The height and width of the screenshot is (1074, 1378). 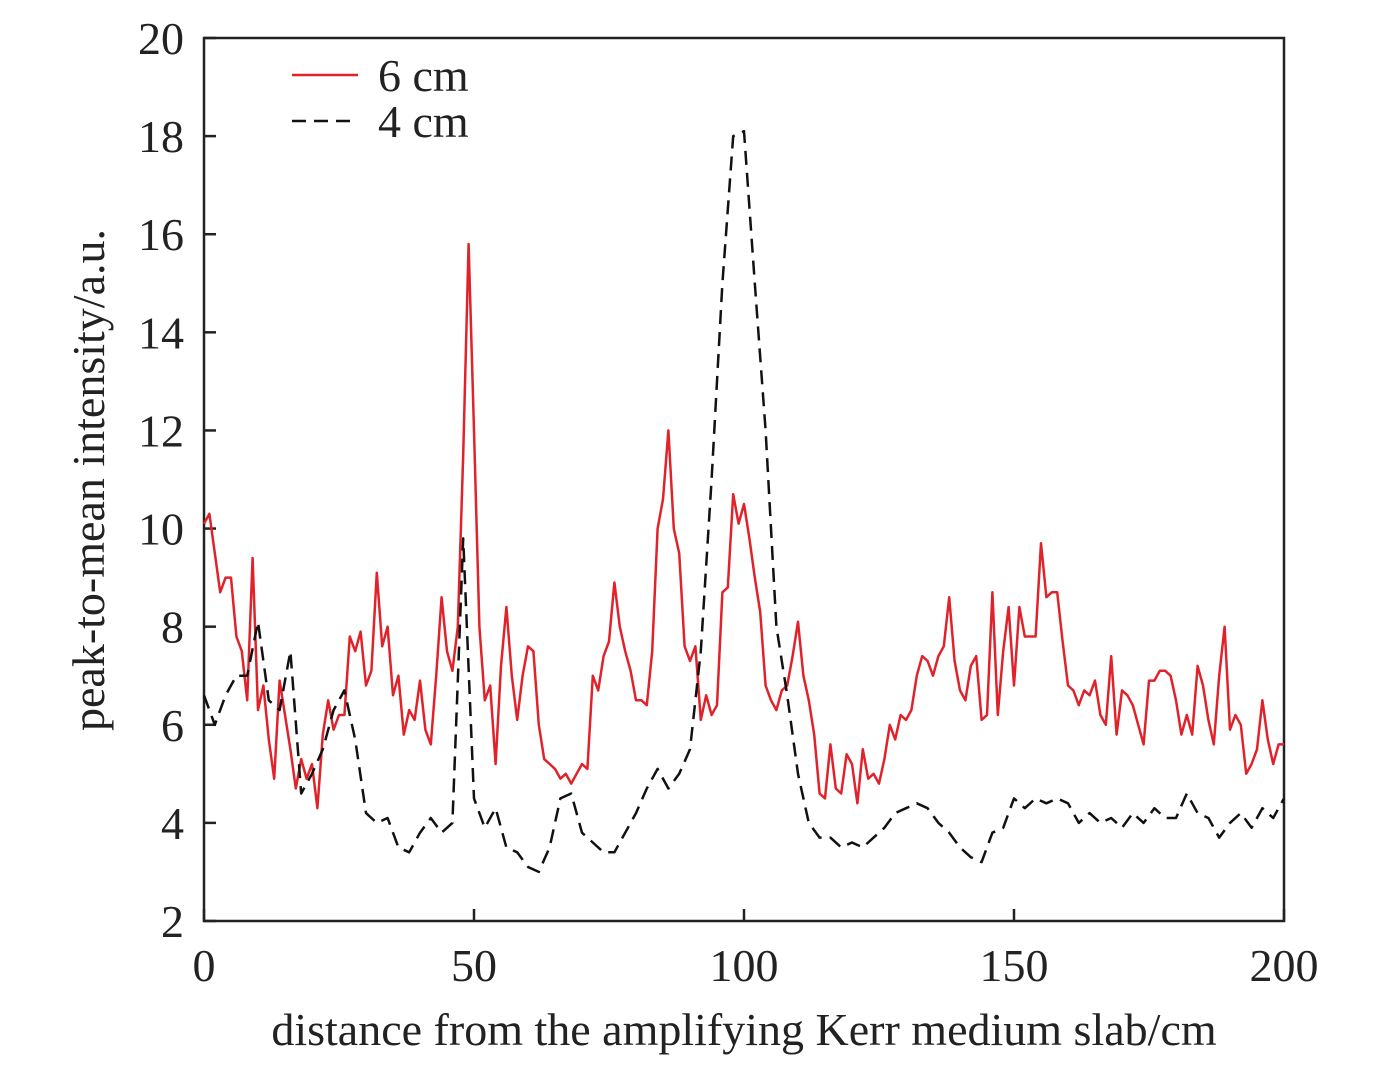 What do you see at coordinates (1284, 965) in the screenshot?
I see `x-tick-label: 200` at bounding box center [1284, 965].